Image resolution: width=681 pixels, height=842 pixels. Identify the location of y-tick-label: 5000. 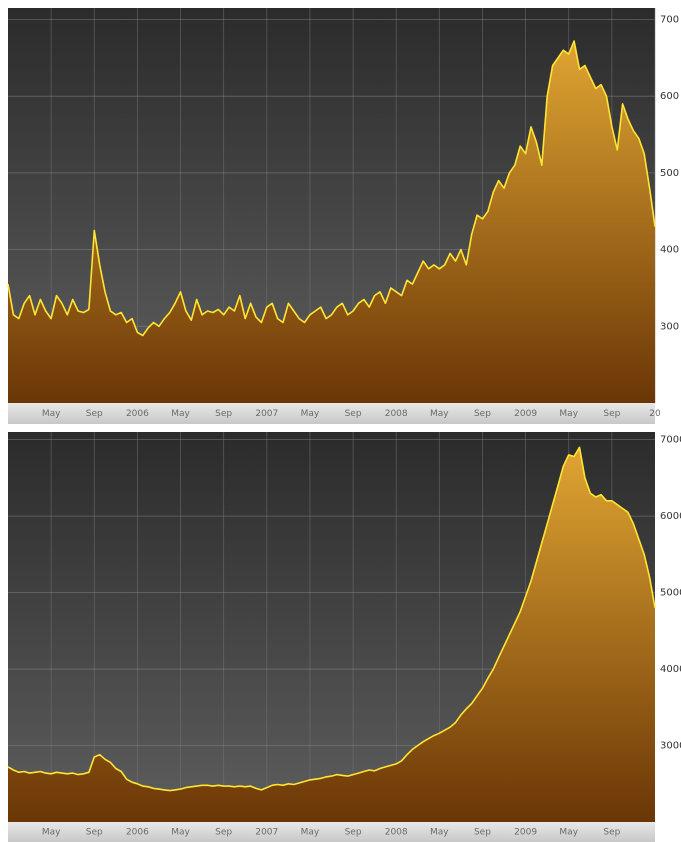
(670, 593).